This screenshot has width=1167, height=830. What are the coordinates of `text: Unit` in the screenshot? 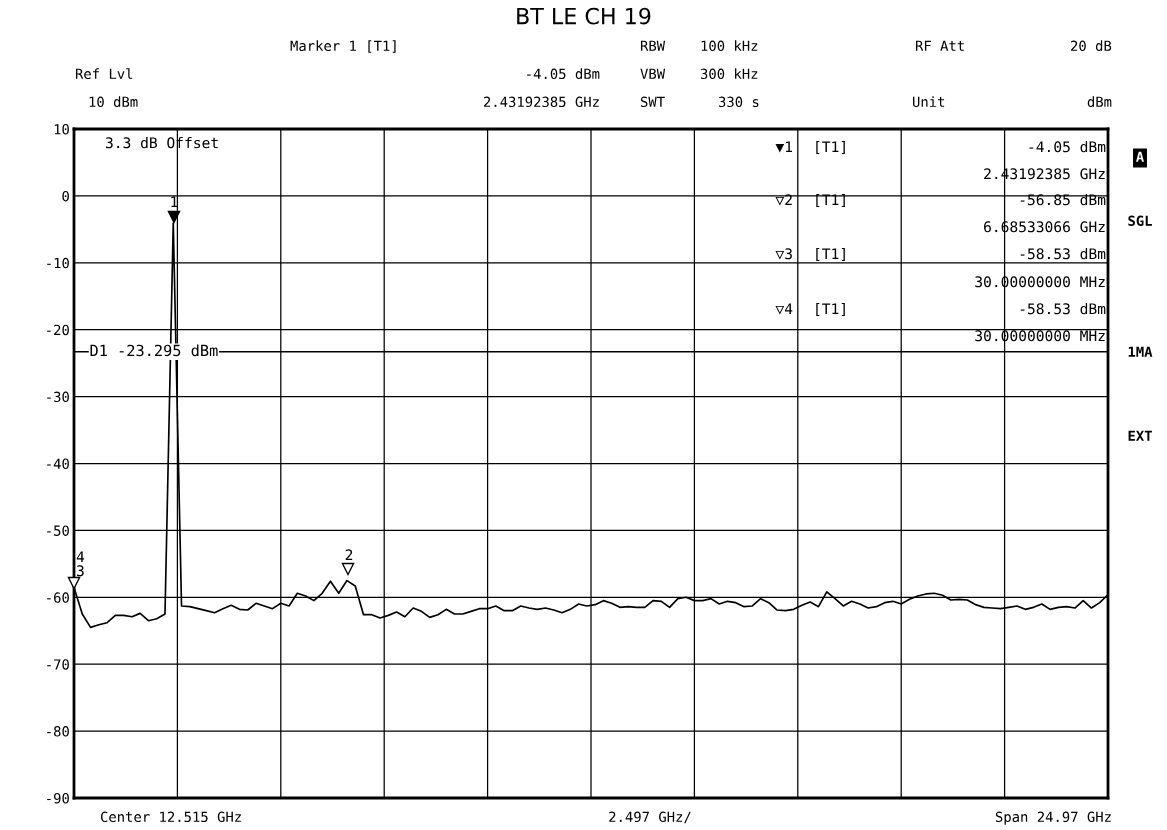 It's located at (929, 102).